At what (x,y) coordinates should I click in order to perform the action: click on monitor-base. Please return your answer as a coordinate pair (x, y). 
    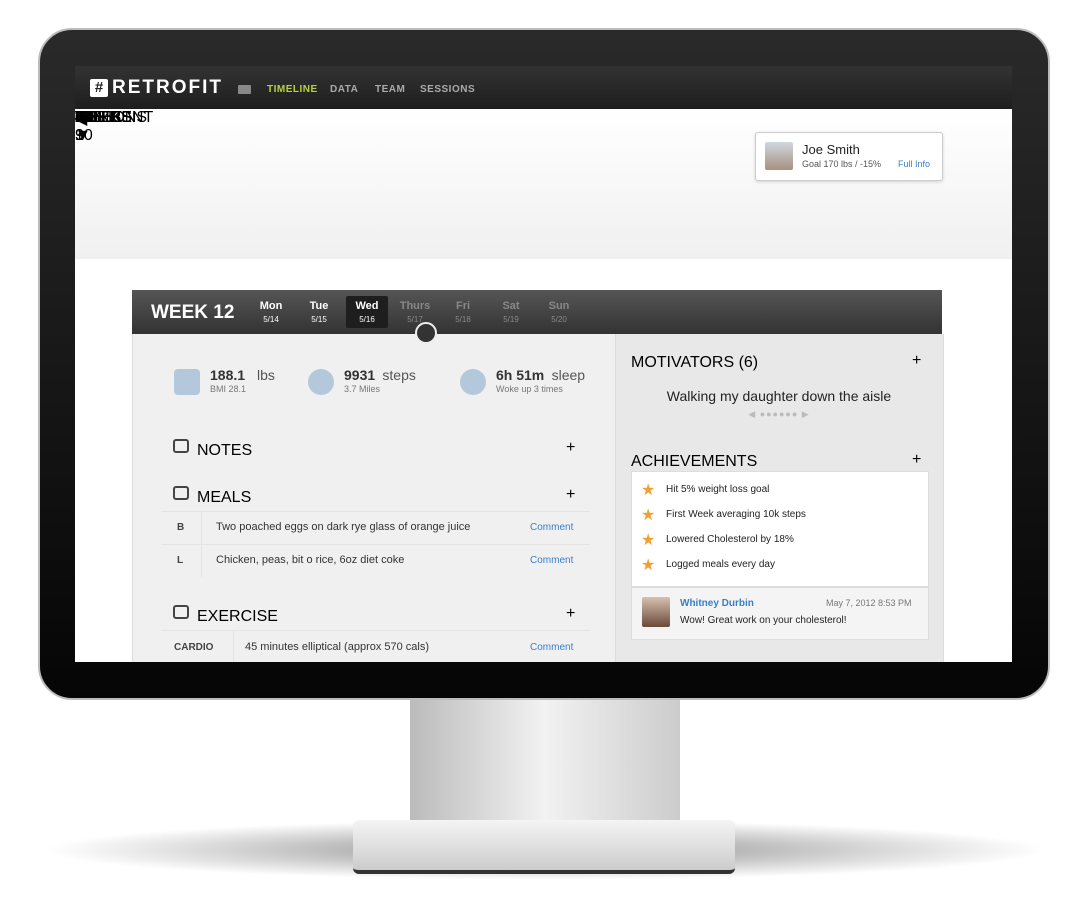
    Looking at the image, I should click on (544, 847).